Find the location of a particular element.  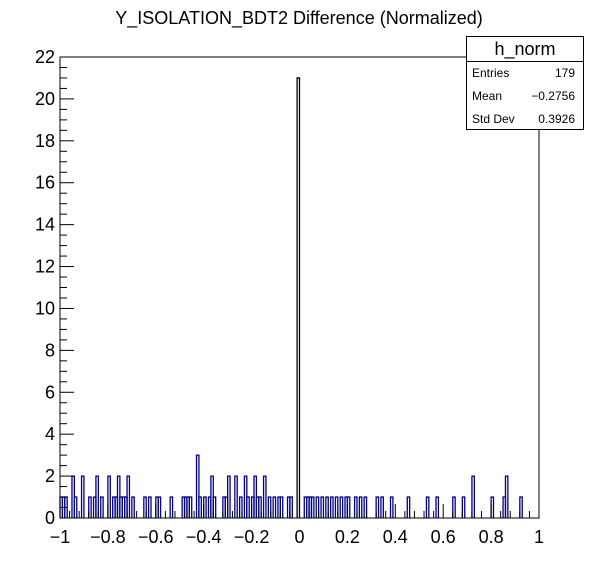

x-tick-label: 0.8 is located at coordinates (491, 537).